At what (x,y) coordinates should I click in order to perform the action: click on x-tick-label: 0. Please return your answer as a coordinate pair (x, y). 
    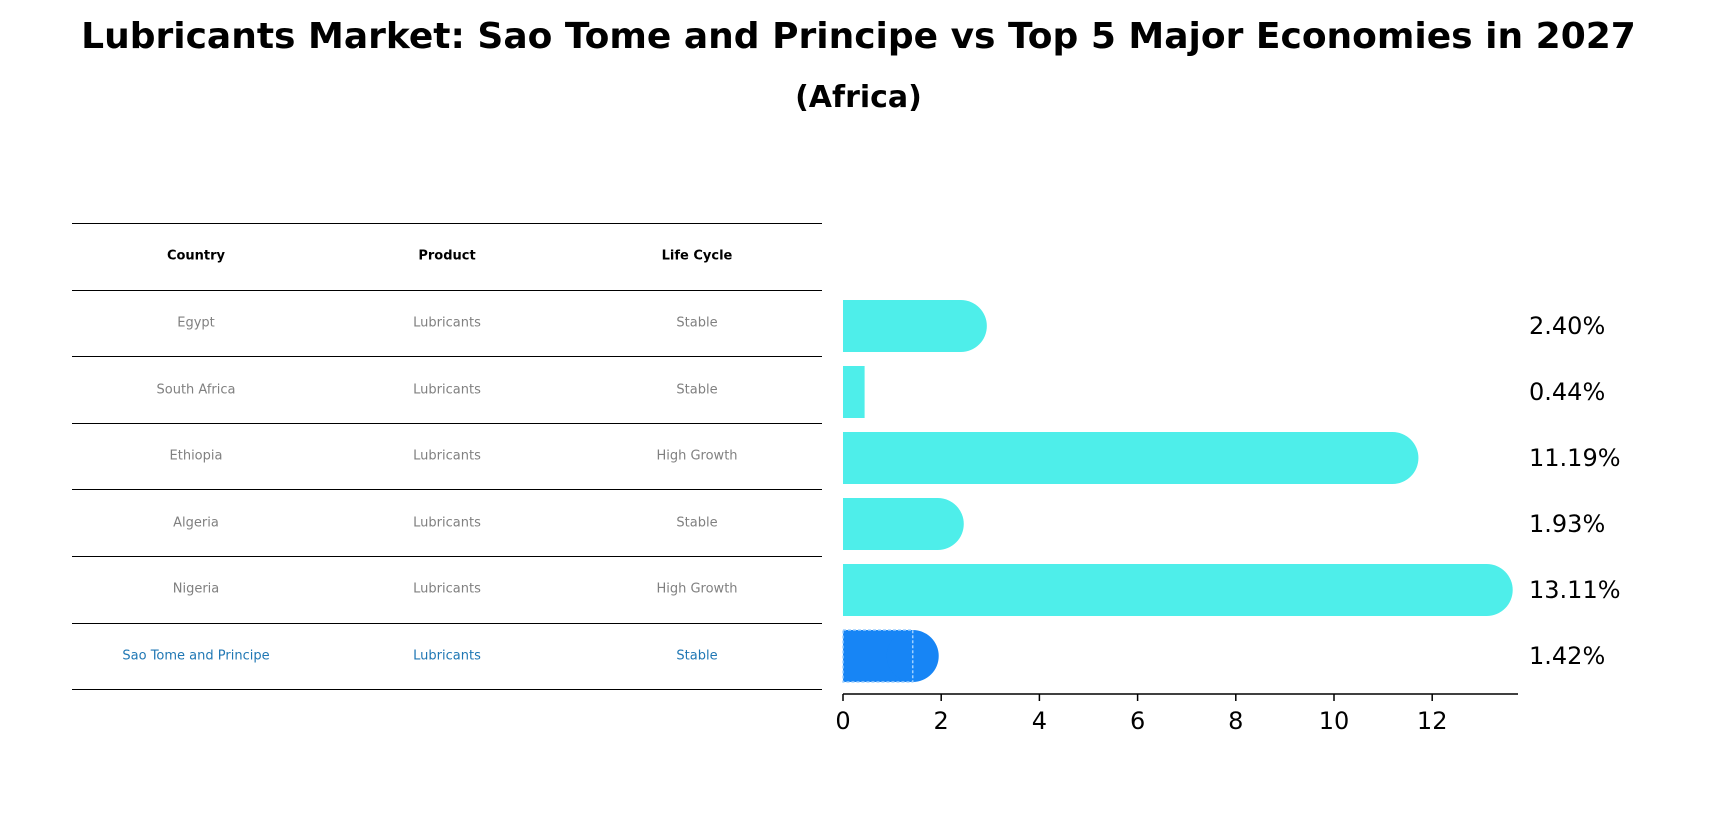
    Looking at the image, I should click on (842, 721).